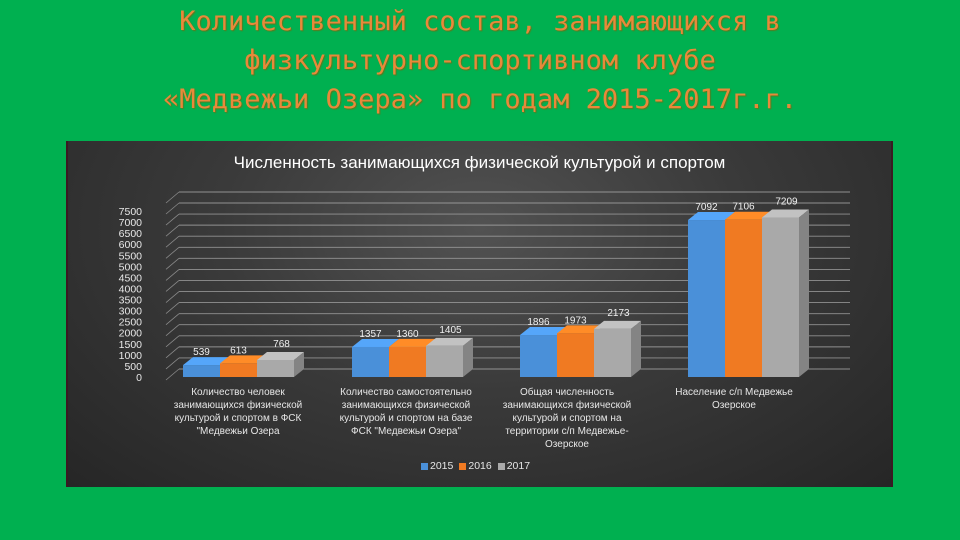  What do you see at coordinates (131, 212) in the screenshot?
I see `y-tick-label: 7500` at bounding box center [131, 212].